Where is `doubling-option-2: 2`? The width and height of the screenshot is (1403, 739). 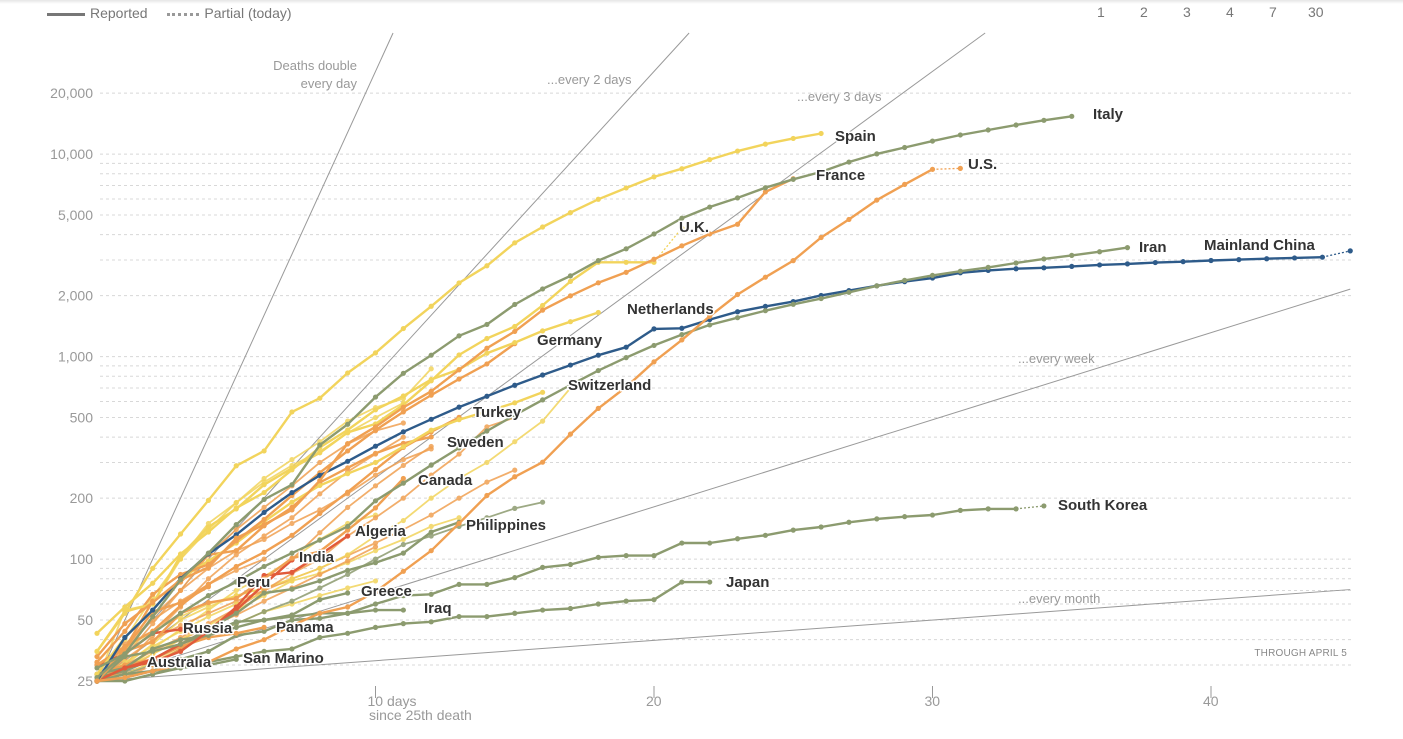
doubling-option-2: 2 is located at coordinates (1144, 12).